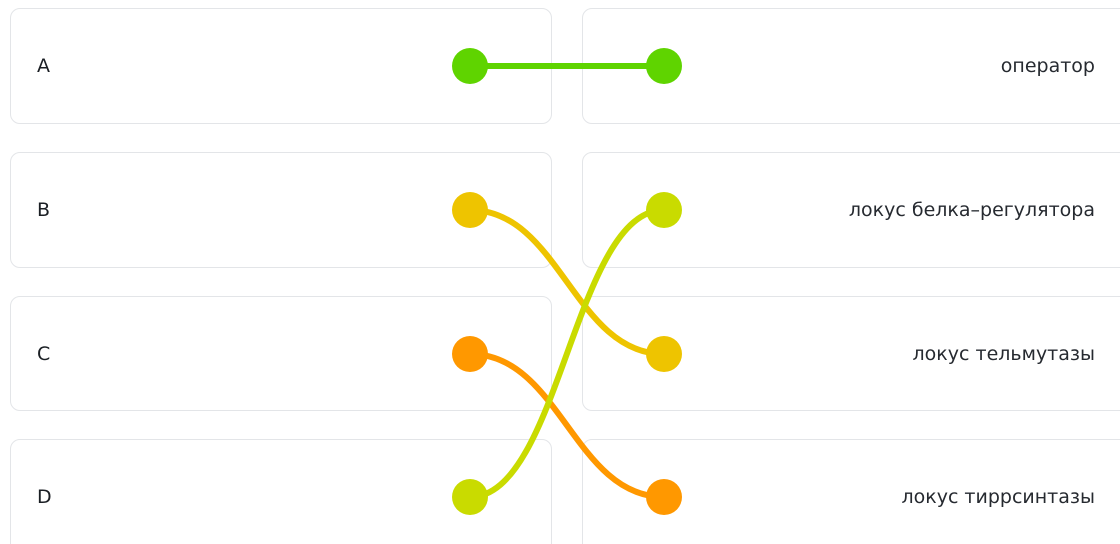 The width and height of the screenshot is (1120, 544). I want to click on left-connector-a, so click(470, 66).